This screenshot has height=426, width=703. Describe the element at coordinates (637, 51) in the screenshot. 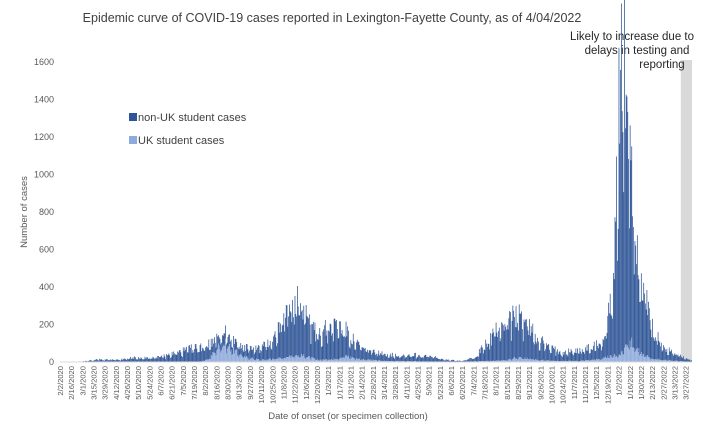

I see `annotation-line-2: delays in testing and` at that location.